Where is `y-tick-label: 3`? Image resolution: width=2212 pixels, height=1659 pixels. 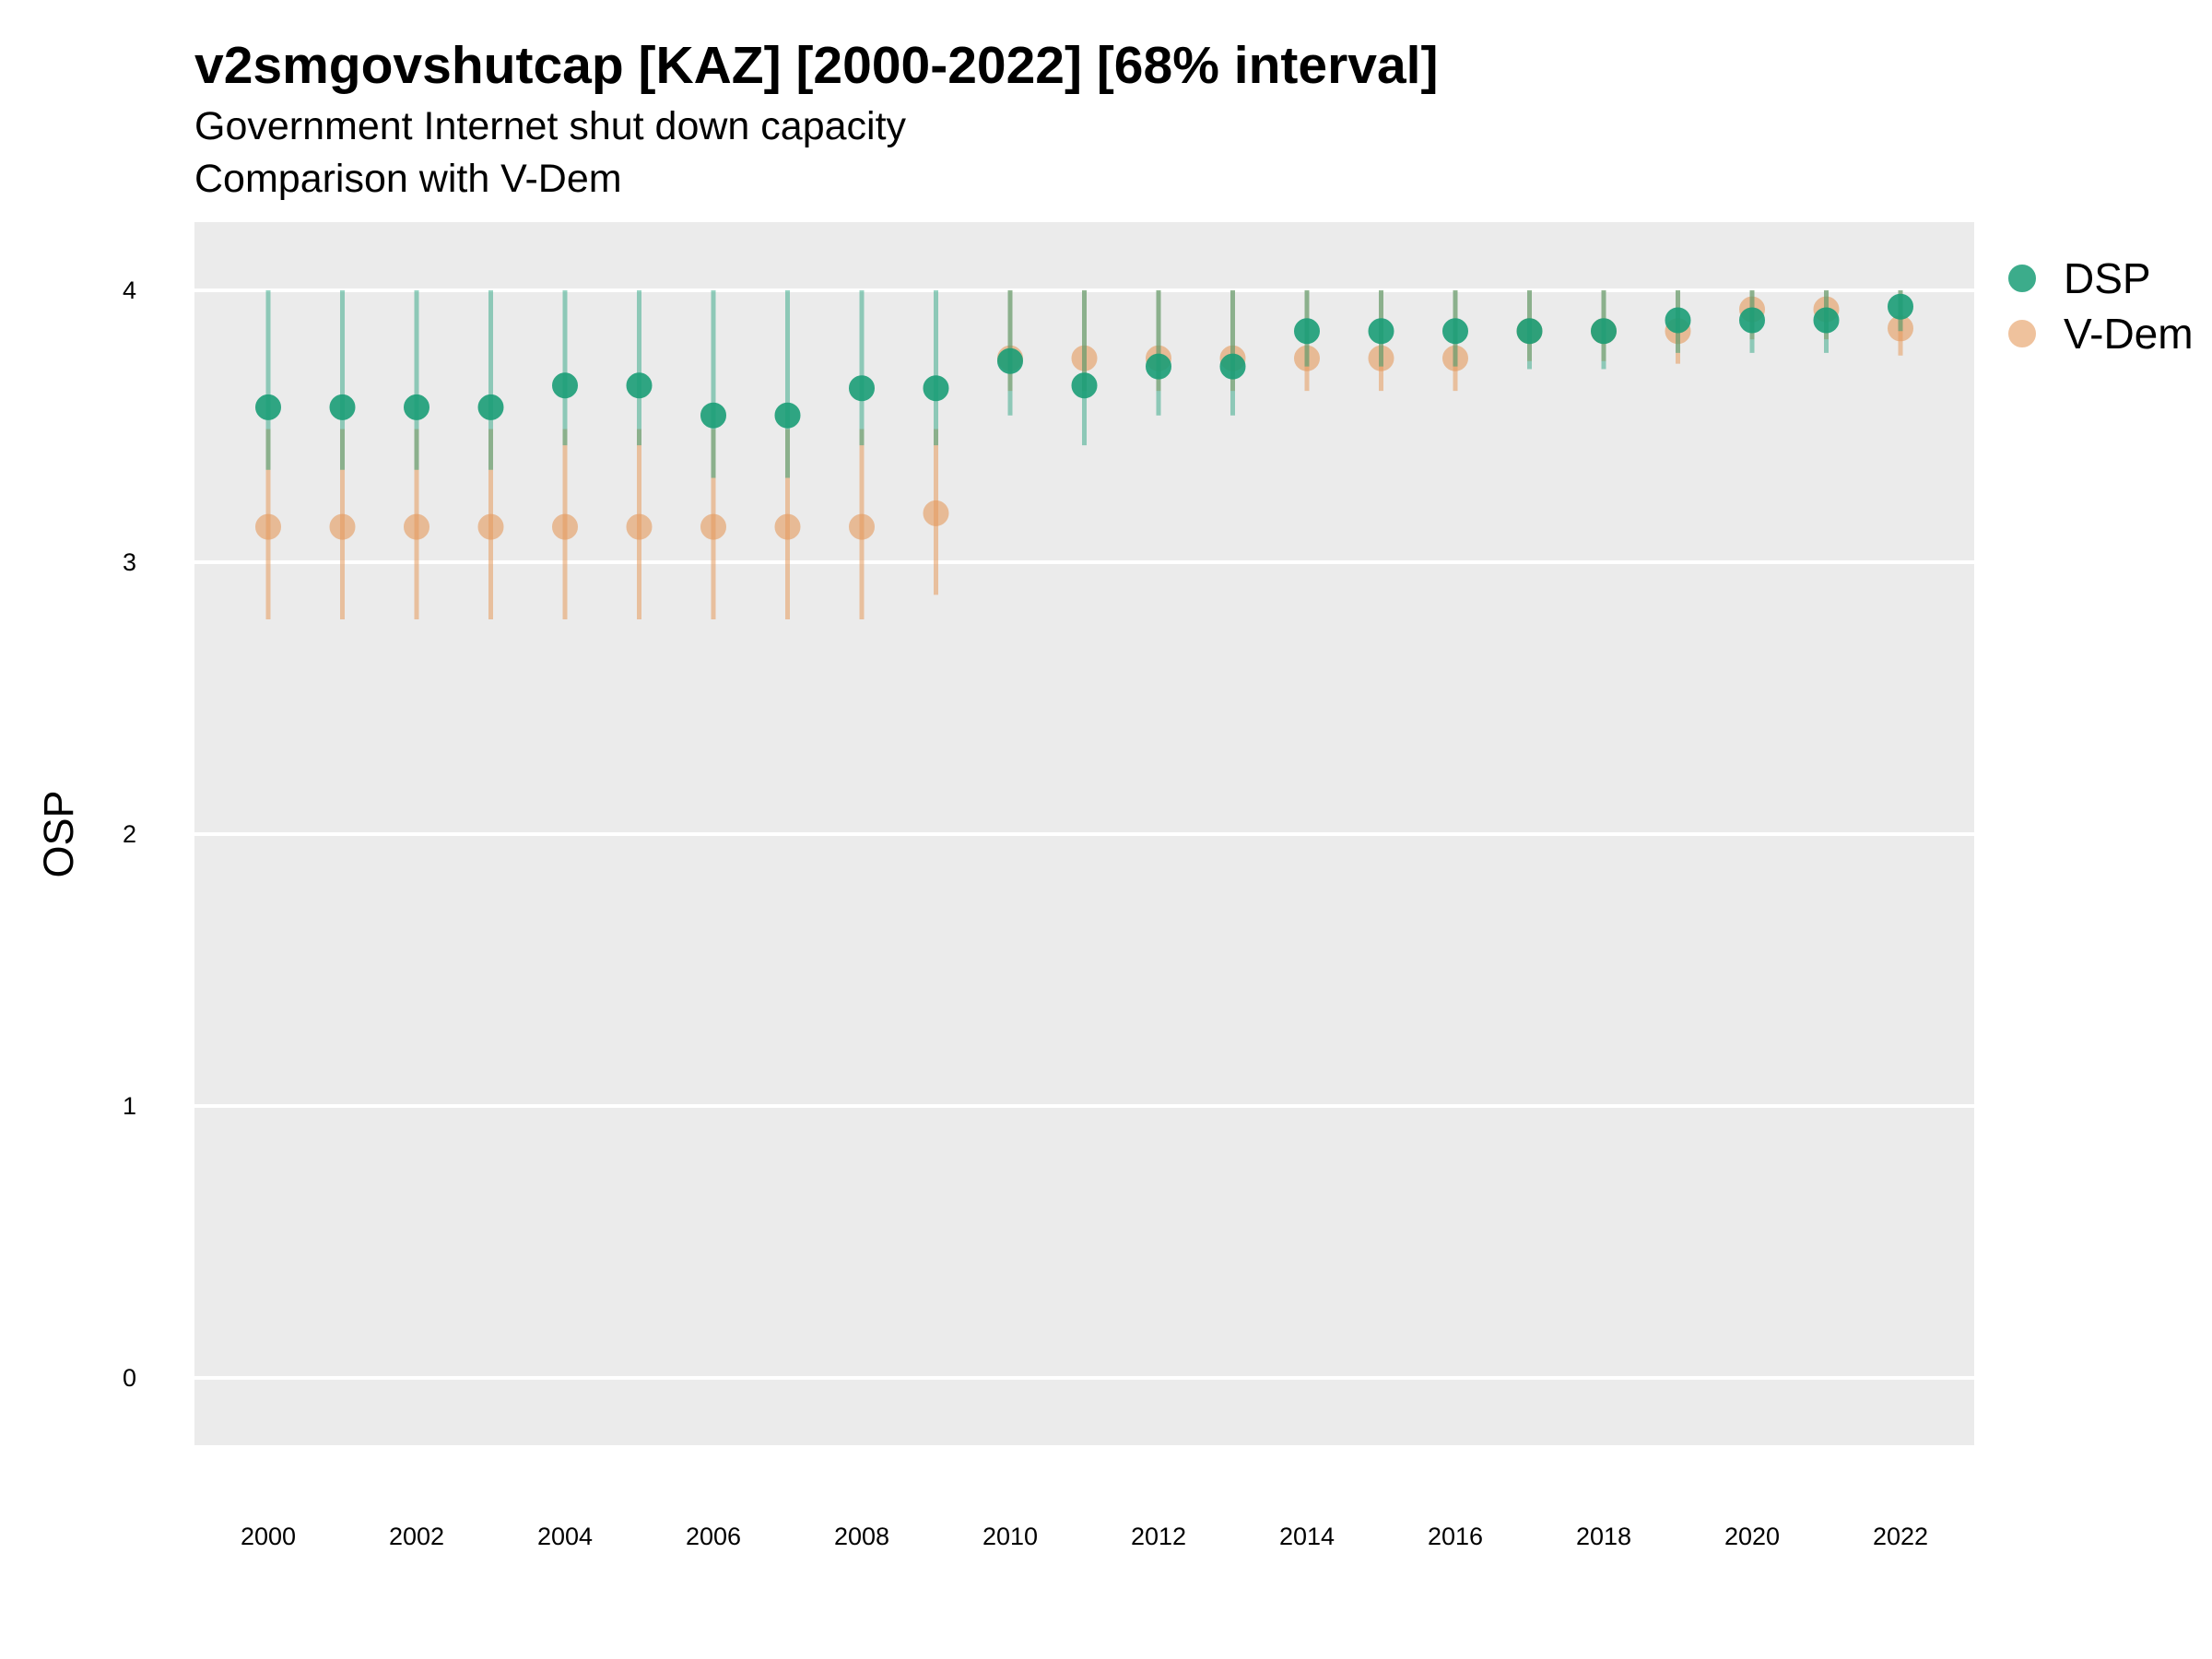
y-tick-label: 3 is located at coordinates (129, 562).